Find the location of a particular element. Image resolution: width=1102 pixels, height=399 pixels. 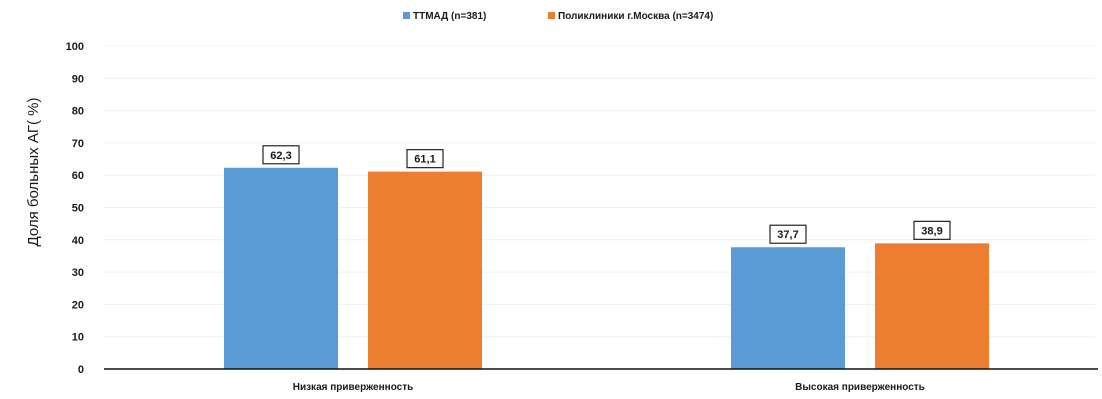

y-tick-label: 0 is located at coordinates (81, 370).